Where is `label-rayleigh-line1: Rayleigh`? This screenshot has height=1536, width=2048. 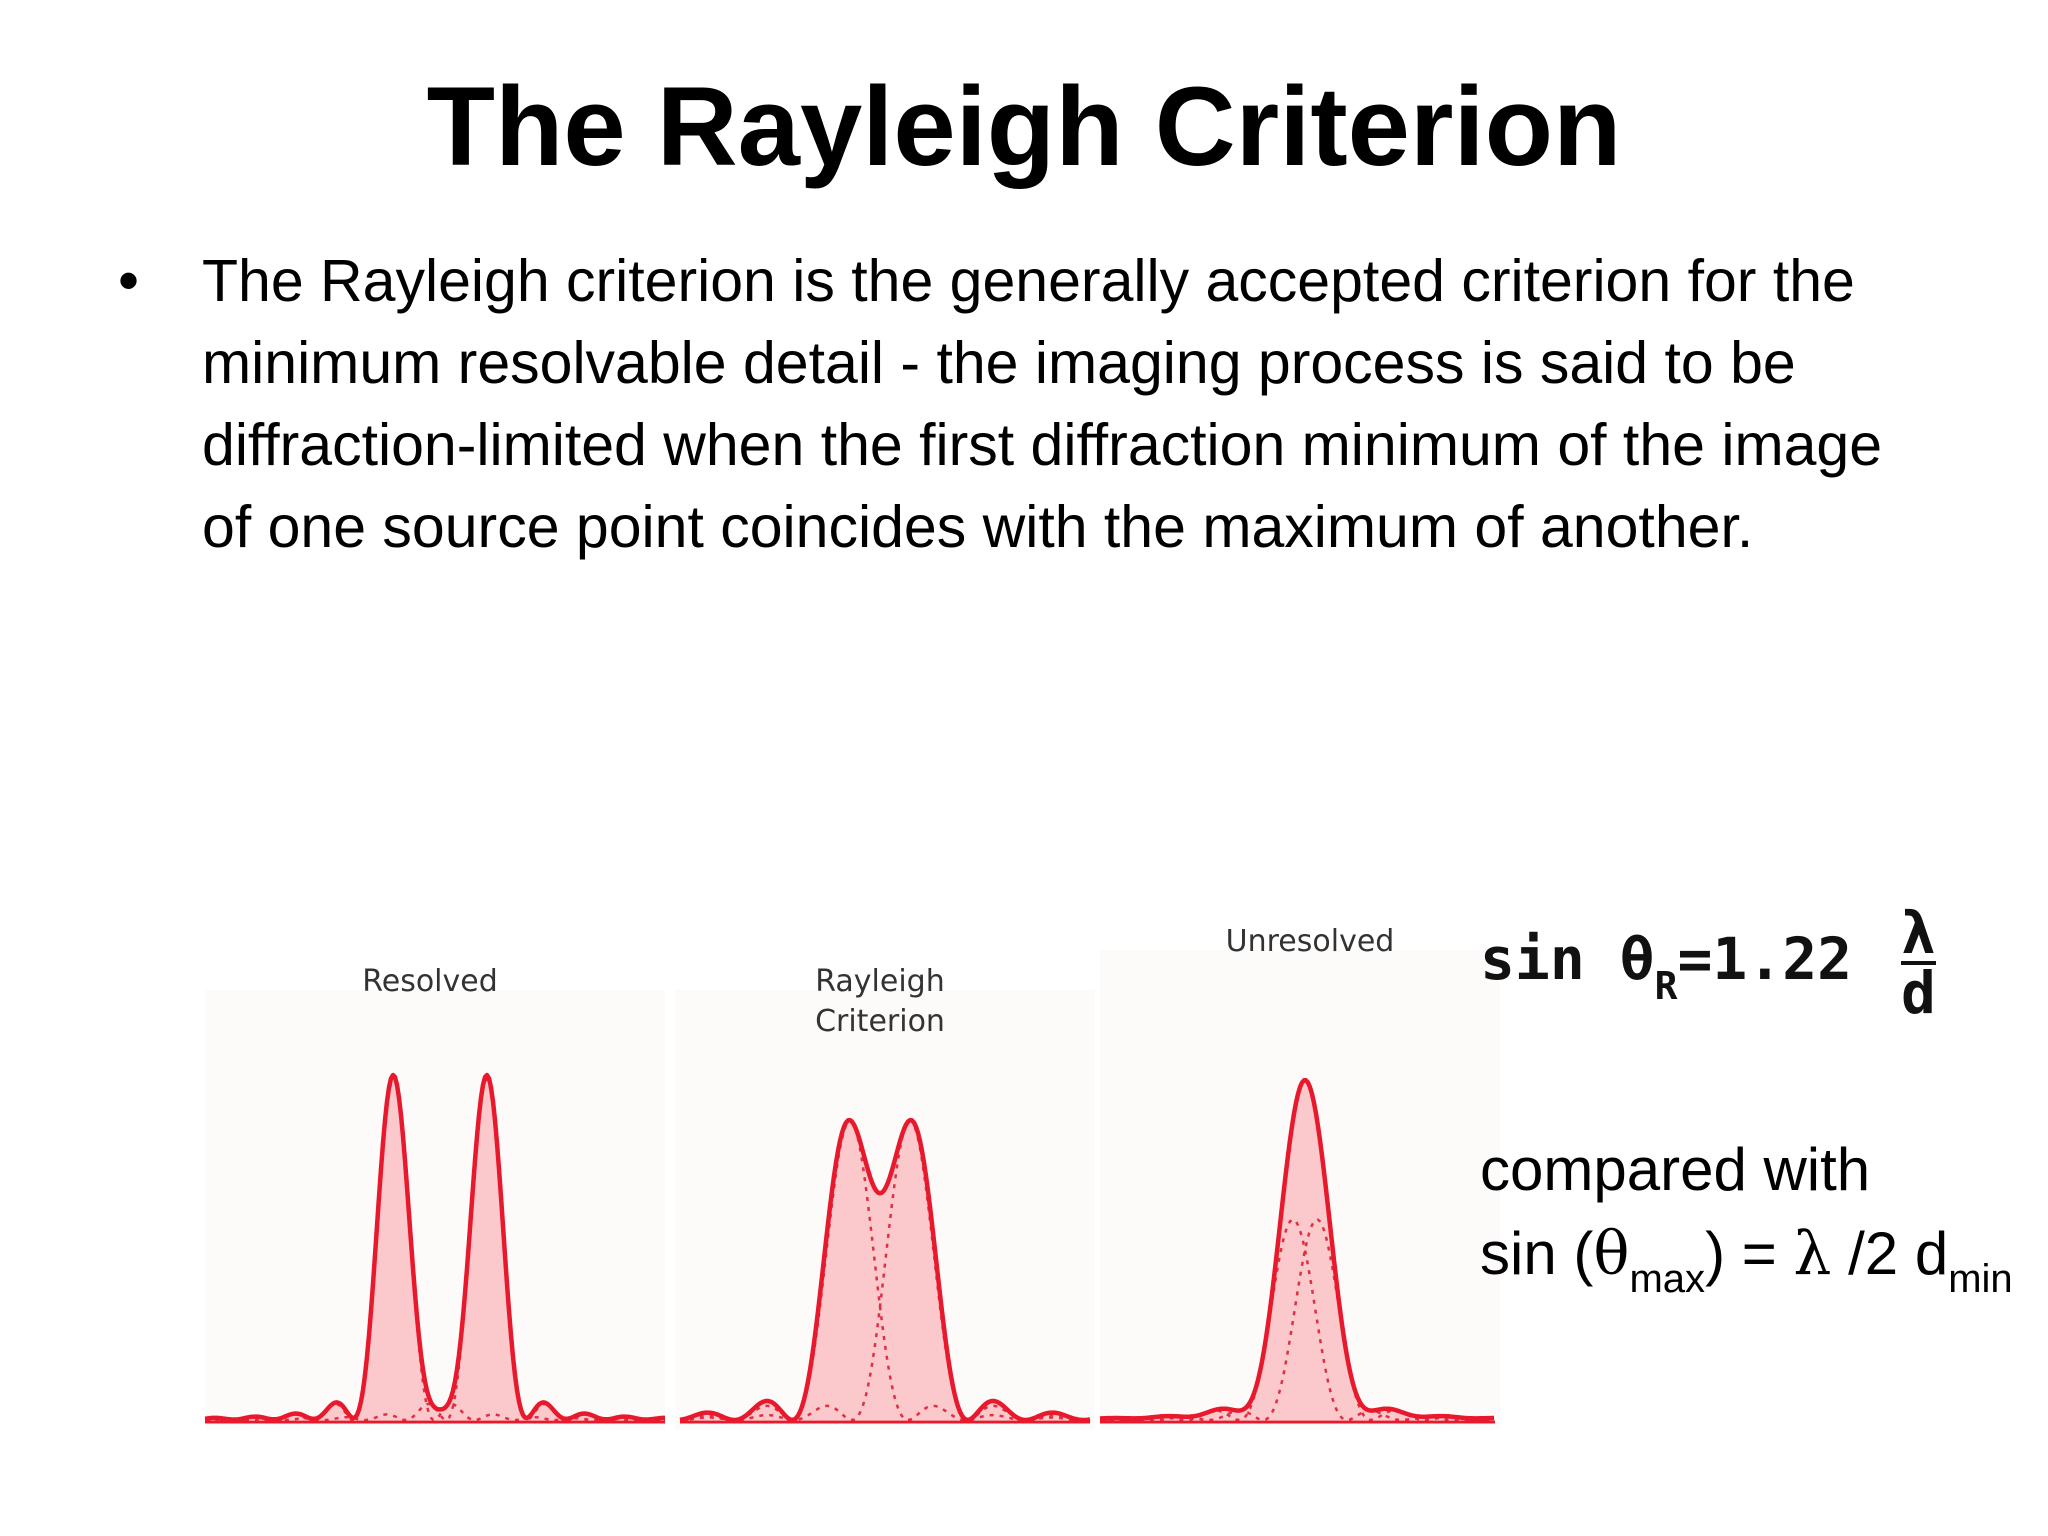 label-rayleigh-line1: Rayleigh is located at coordinates (880, 981).